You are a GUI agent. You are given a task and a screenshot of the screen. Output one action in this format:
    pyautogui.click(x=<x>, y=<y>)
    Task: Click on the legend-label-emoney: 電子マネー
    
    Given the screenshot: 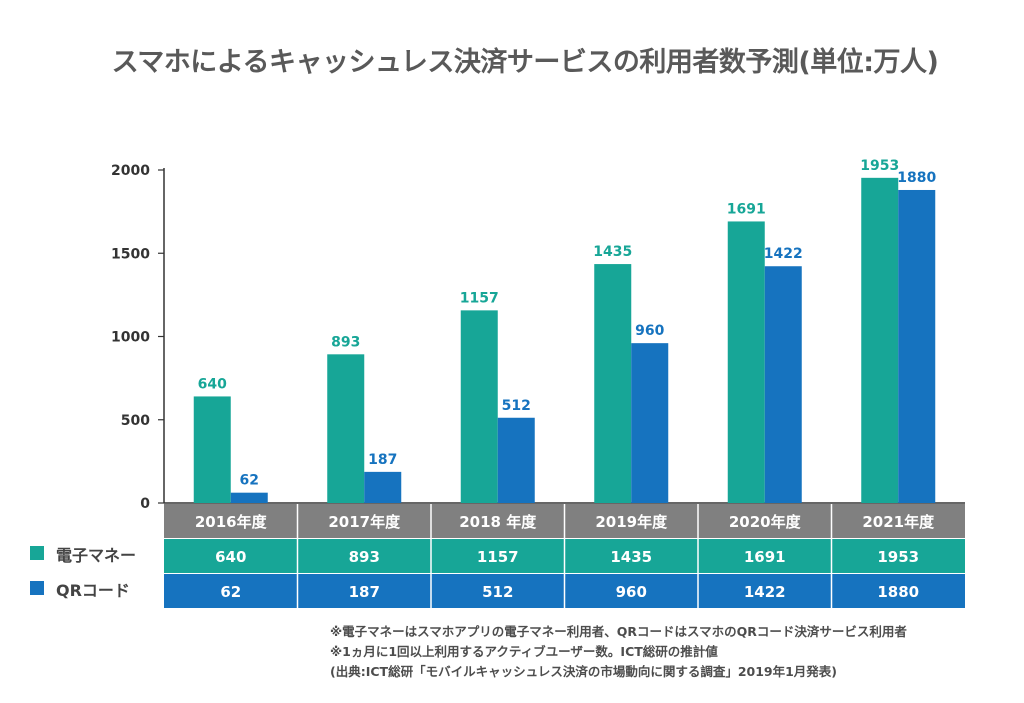 What is the action you would take?
    pyautogui.click(x=96, y=555)
    